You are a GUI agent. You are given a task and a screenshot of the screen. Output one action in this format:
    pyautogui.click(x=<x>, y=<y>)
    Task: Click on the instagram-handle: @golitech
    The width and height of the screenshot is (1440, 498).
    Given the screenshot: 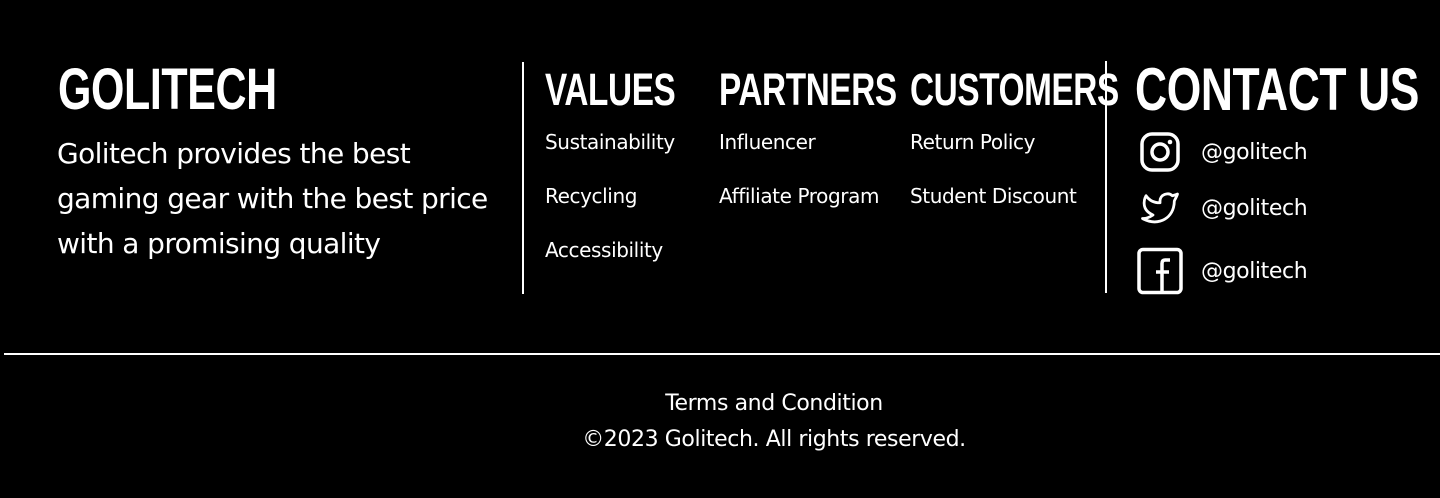 What is the action you would take?
    pyautogui.click(x=1254, y=152)
    